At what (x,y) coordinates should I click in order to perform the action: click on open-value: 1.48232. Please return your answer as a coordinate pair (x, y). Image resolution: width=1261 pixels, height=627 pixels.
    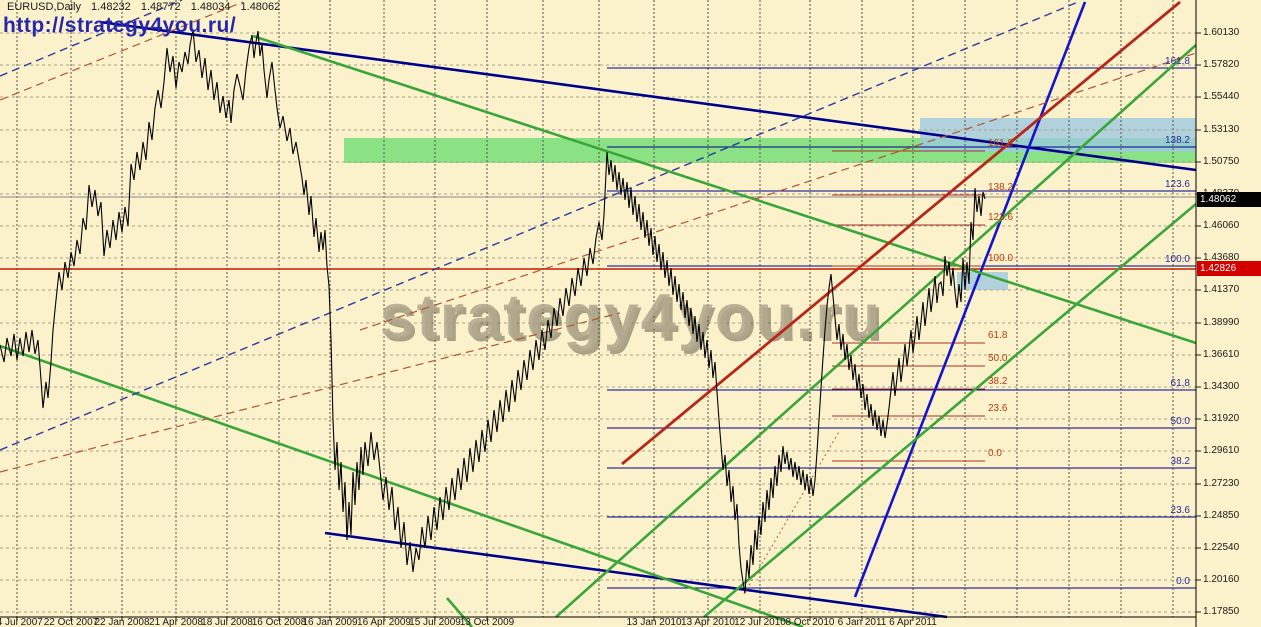
    Looking at the image, I should click on (111, 7).